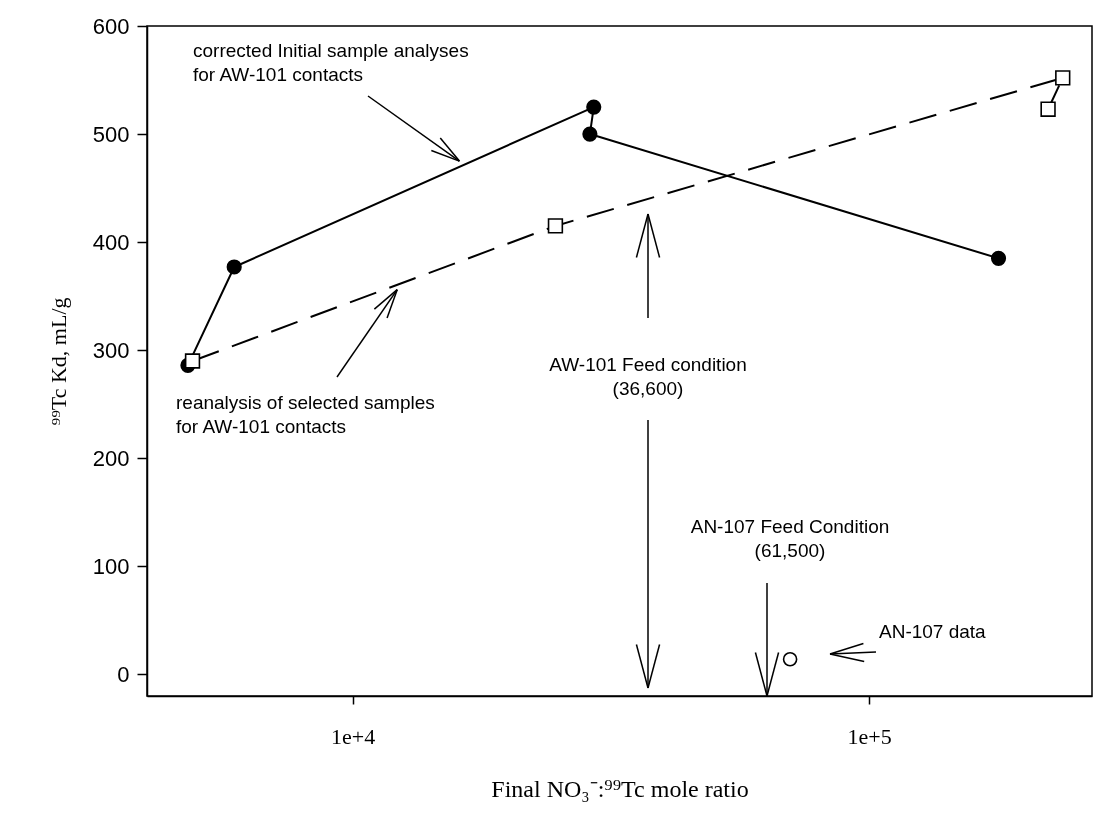 This screenshot has height=827, width=1094. I want to click on annotation: AN-107 data, so click(933, 631).